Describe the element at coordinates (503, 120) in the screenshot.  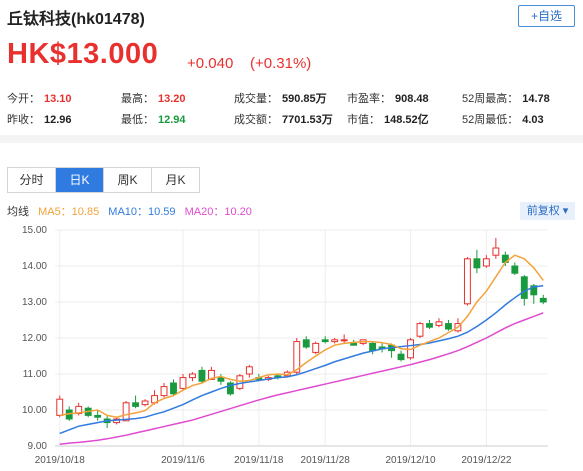
I see `stat-52w-low: 52周最低： 4.03` at that location.